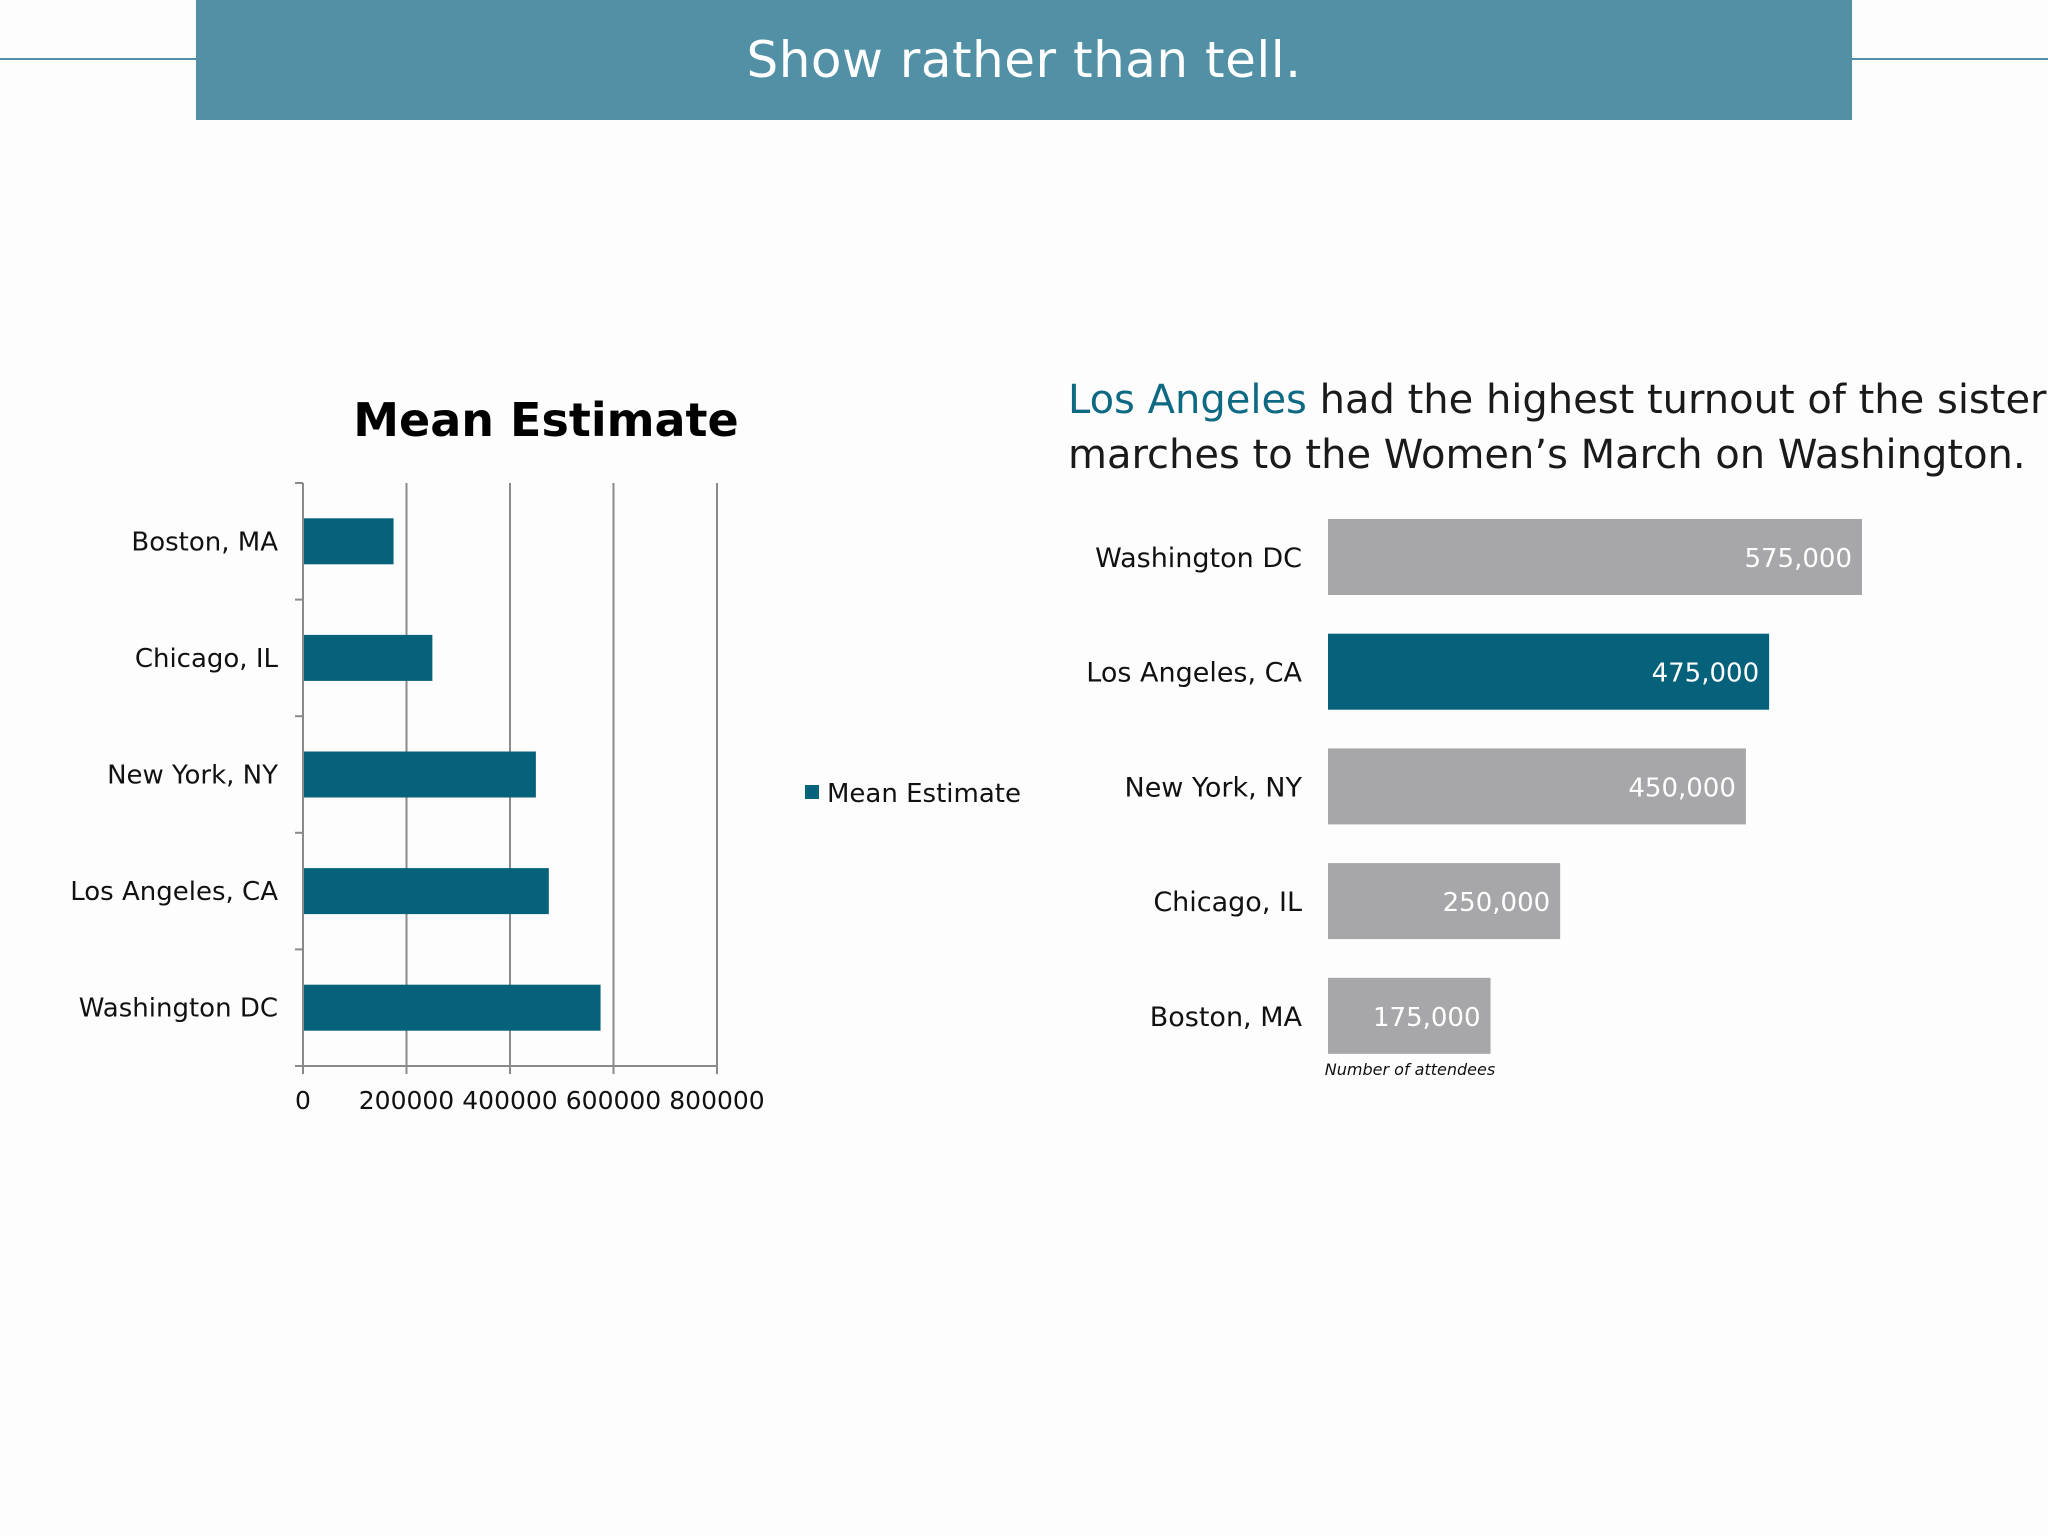 This screenshot has width=2048, height=1536. Describe the element at coordinates (509, 1100) in the screenshot. I see `x-tick-label: 400000` at that location.